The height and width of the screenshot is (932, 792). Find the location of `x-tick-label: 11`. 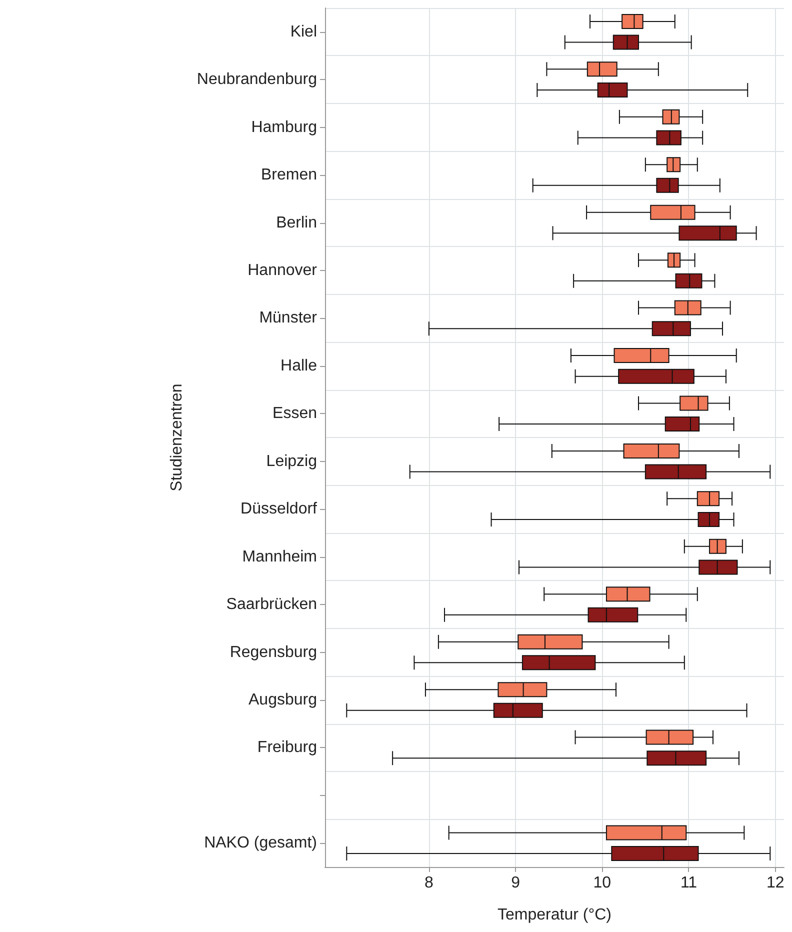

x-tick-label: 11 is located at coordinates (689, 883).